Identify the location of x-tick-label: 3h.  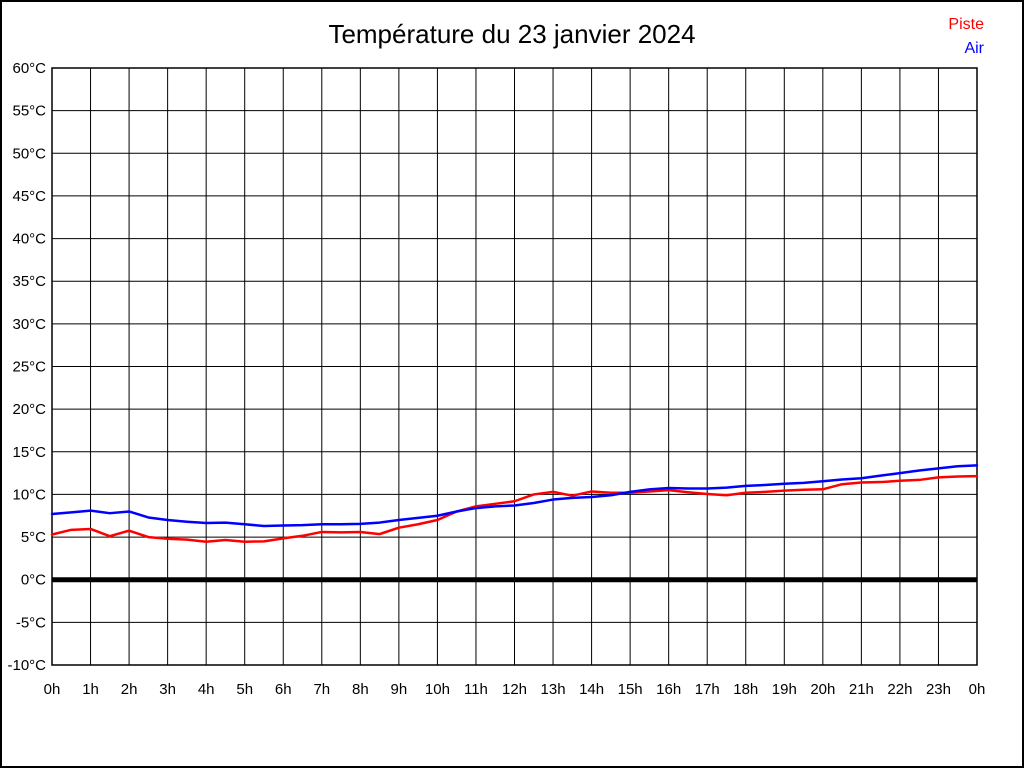
(167, 689).